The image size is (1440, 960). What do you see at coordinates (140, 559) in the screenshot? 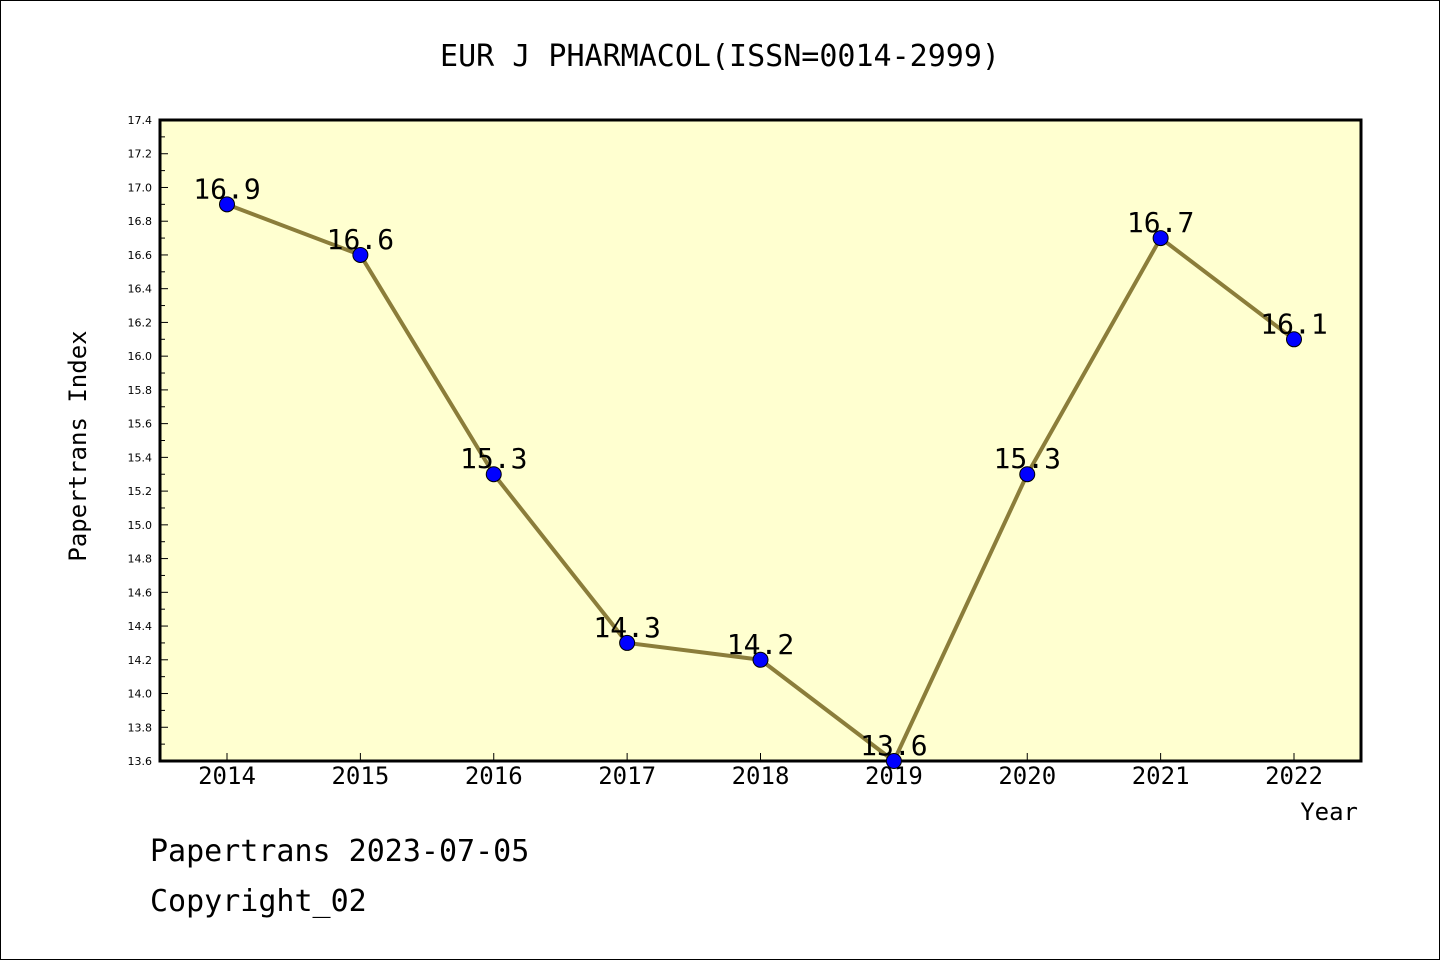
I see `y-tick-label: 14.8` at bounding box center [140, 559].